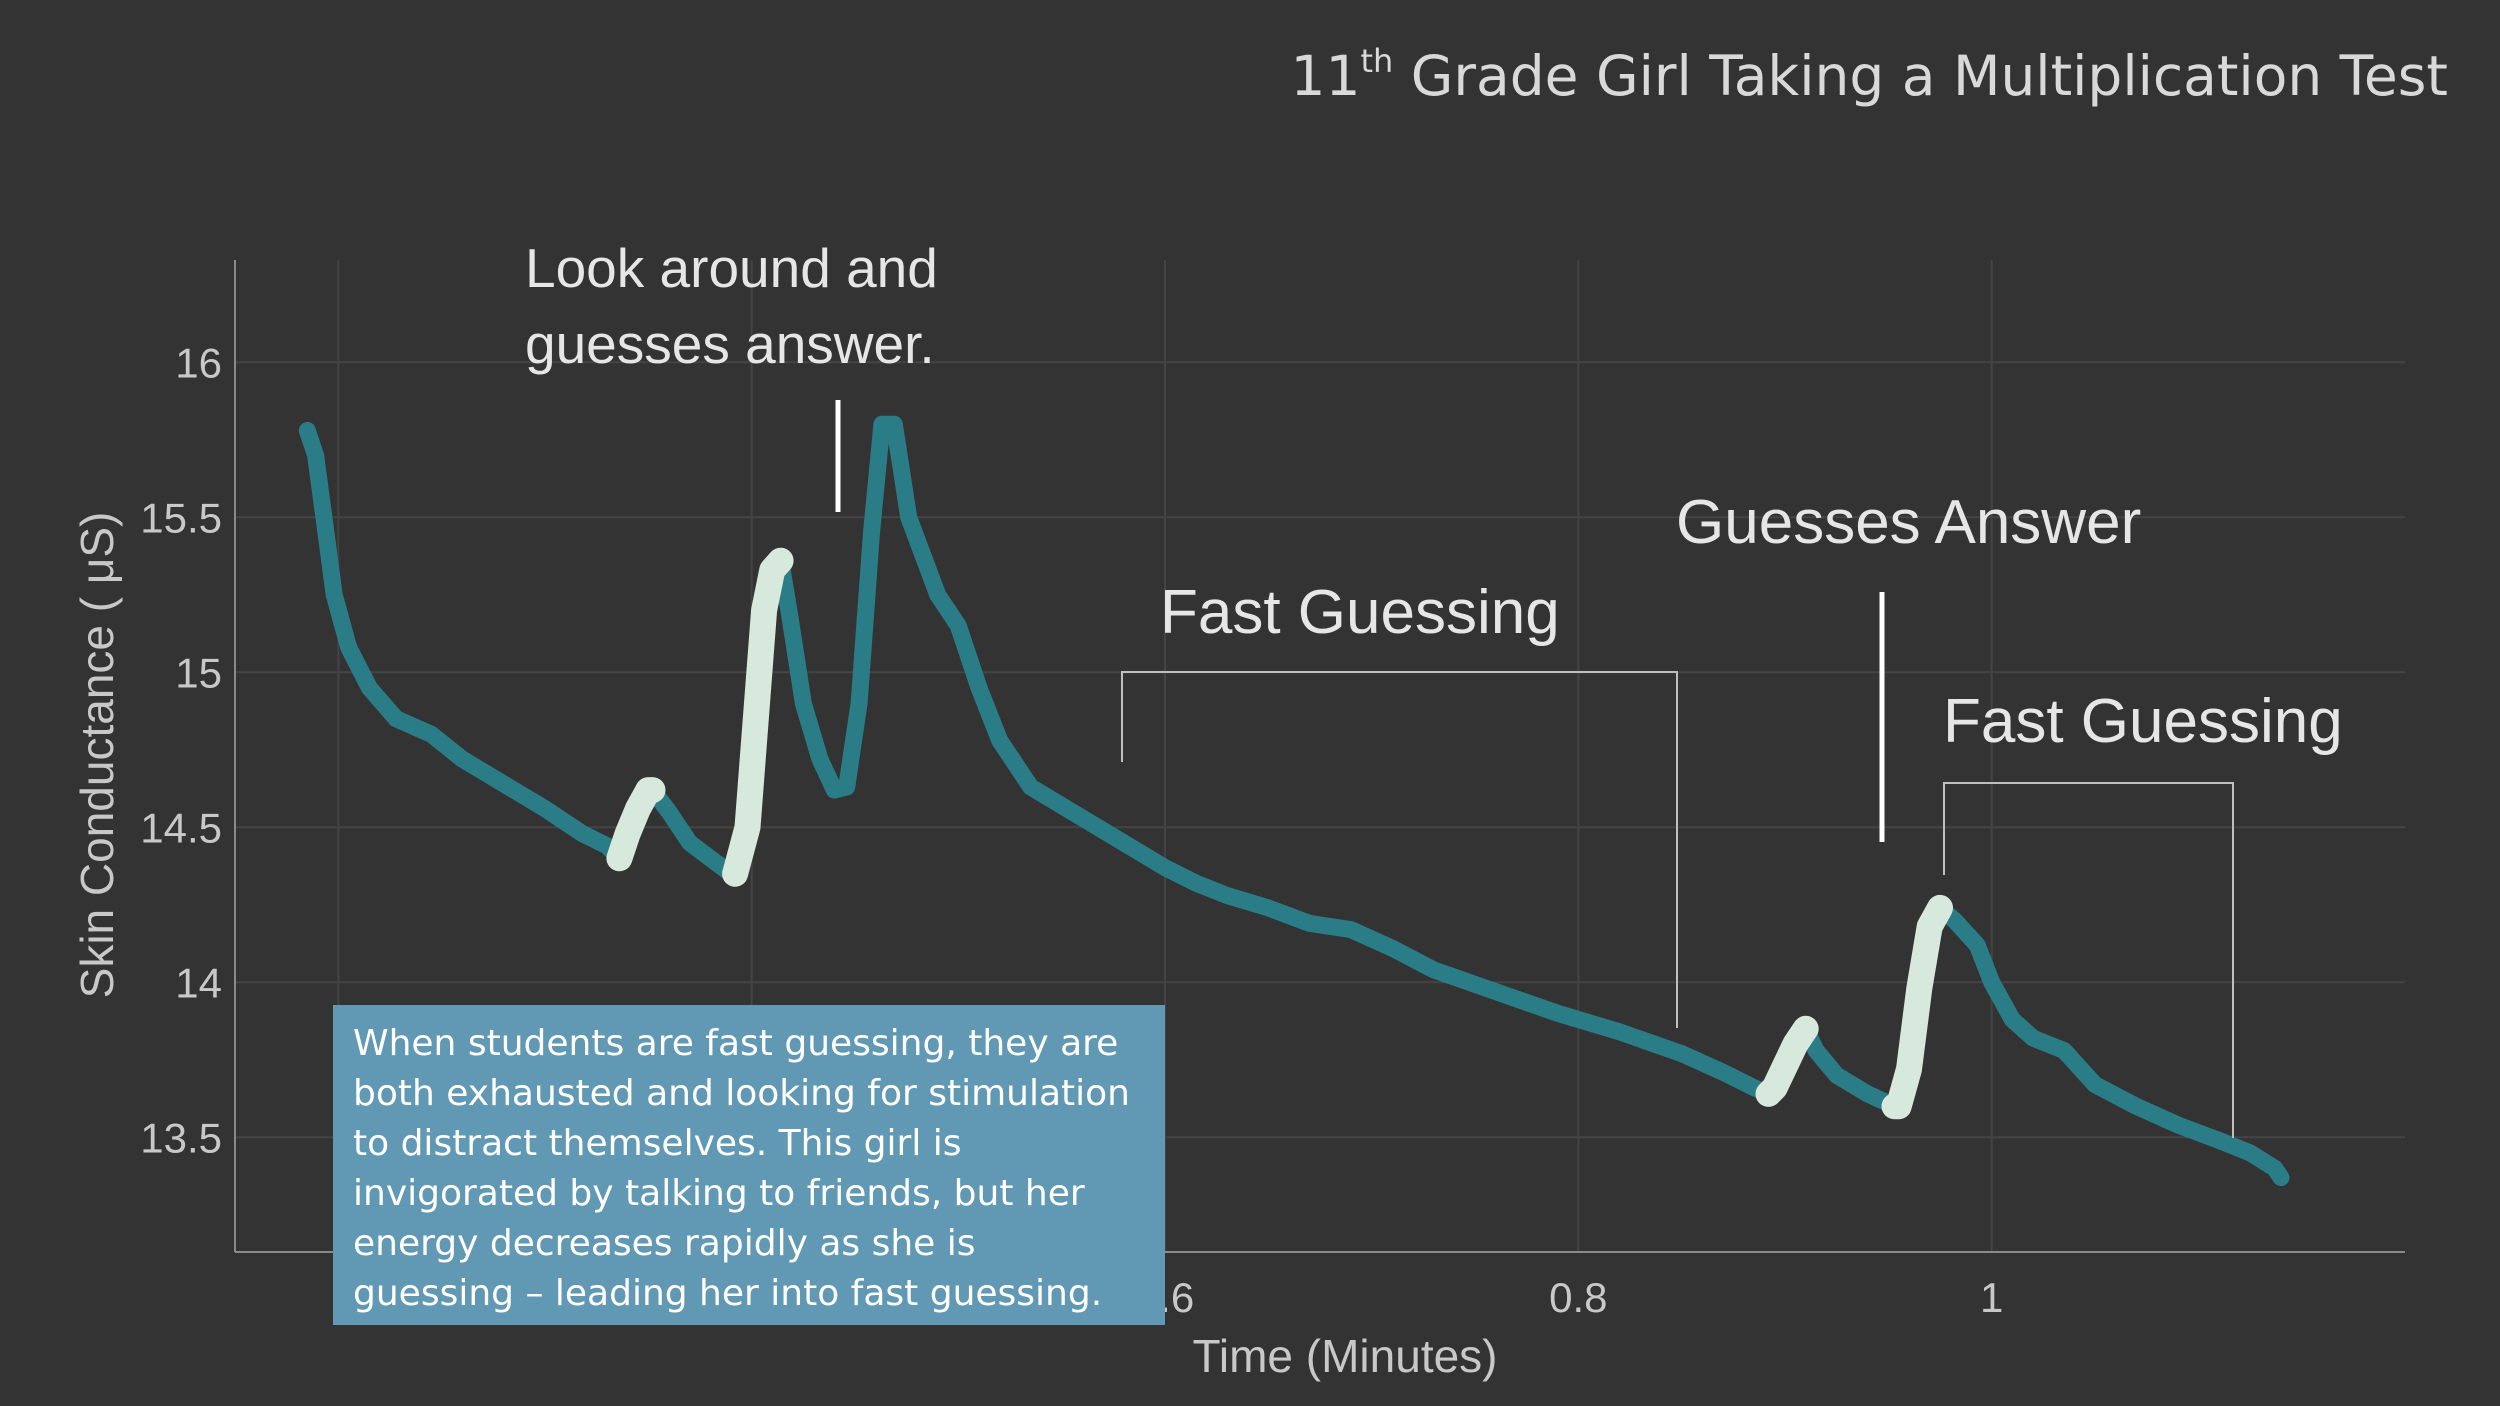 Image resolution: width=2500 pixels, height=1406 pixels. I want to click on x-axis-label: Time (Minutes), so click(1345, 1356).